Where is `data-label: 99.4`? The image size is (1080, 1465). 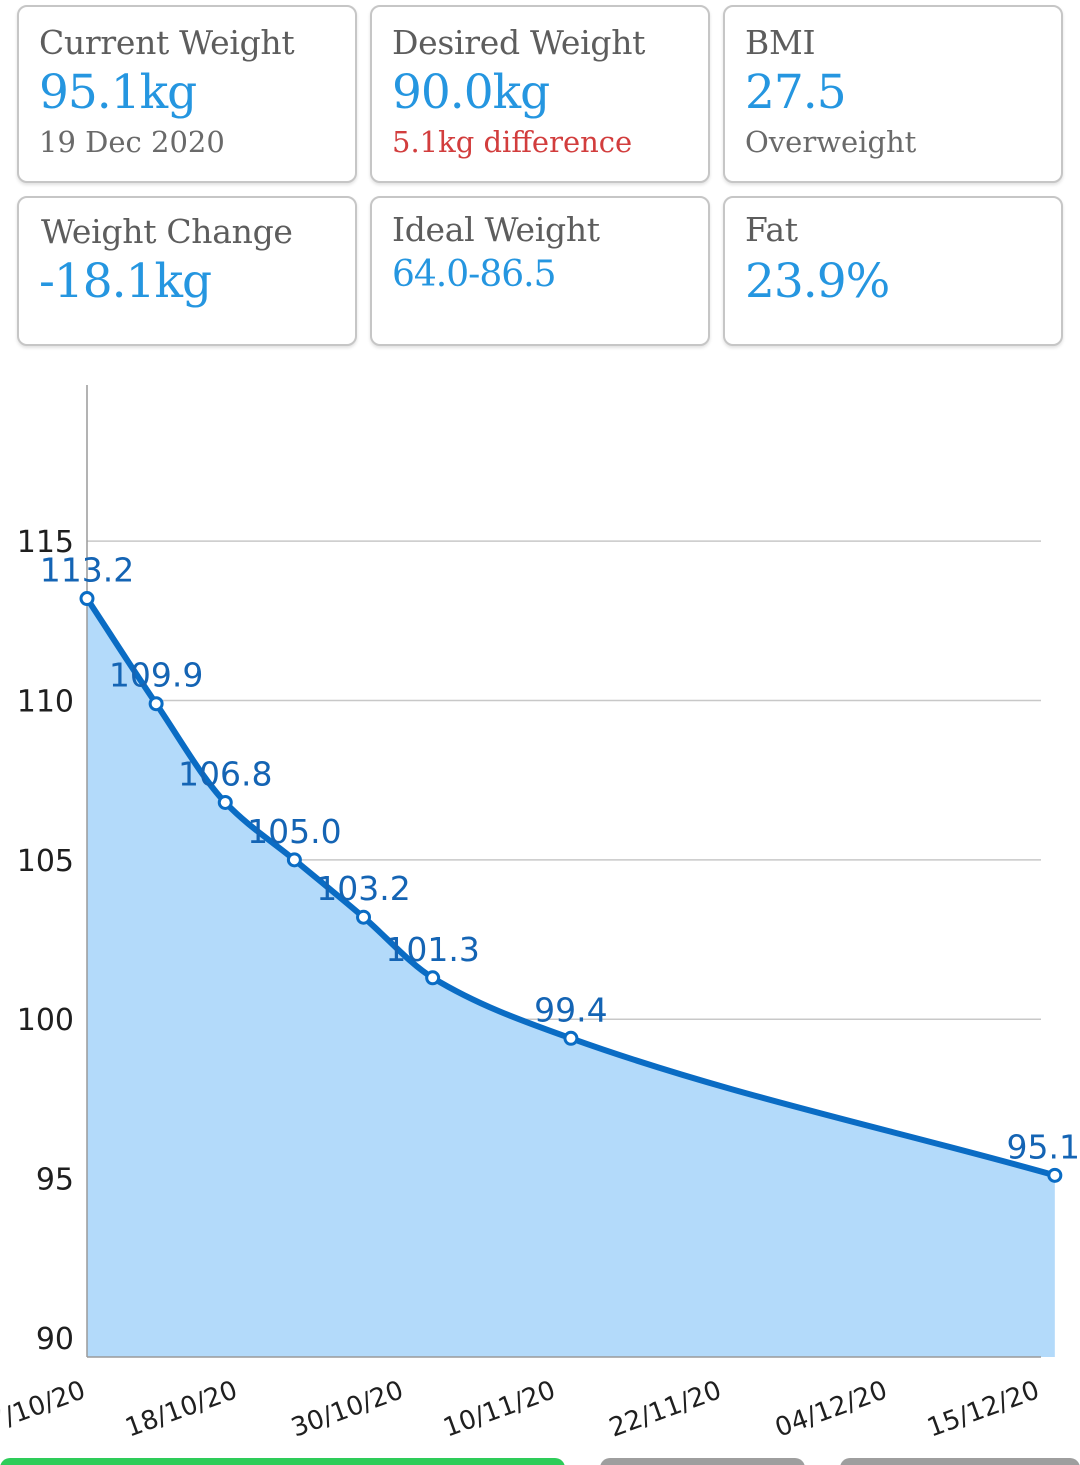
data-label: 99.4 is located at coordinates (570, 1009).